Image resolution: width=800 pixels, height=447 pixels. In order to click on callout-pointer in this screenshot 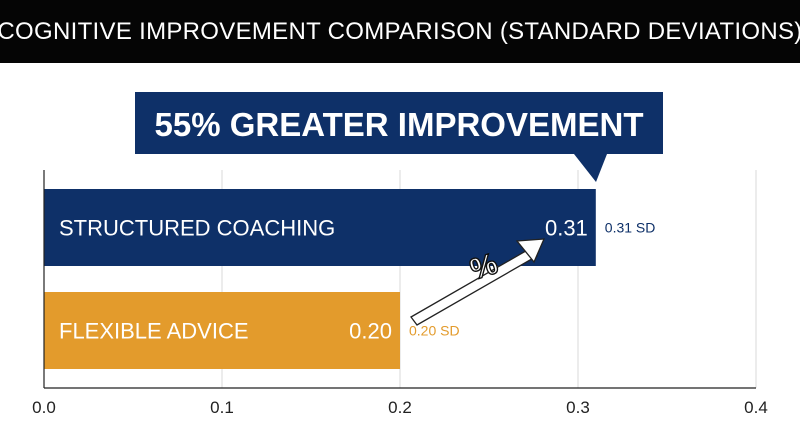, I will do `click(590, 168)`.